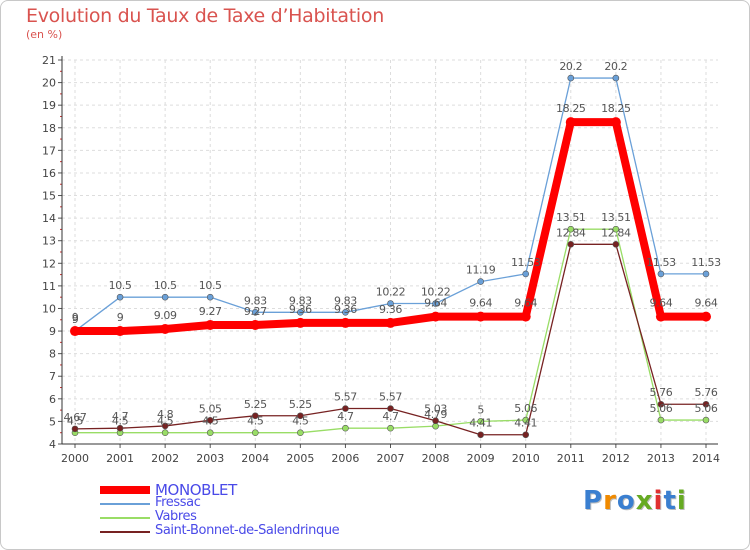 The height and width of the screenshot is (550, 750). Describe the element at coordinates (165, 458) in the screenshot. I see `x-tick-label: 2002` at that location.